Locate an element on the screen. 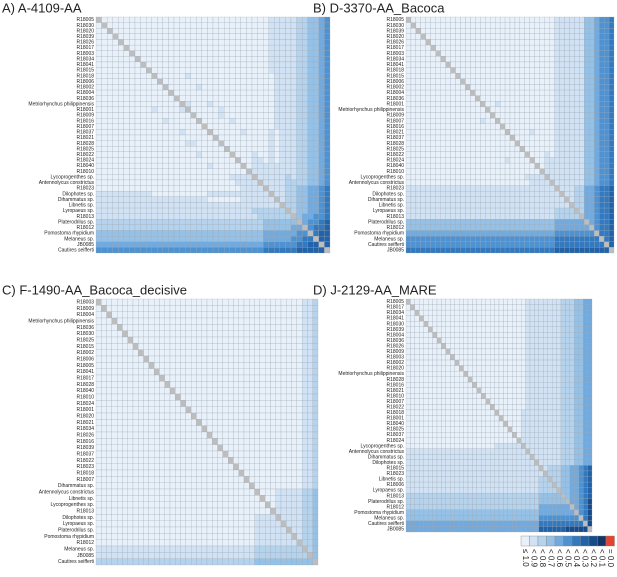 The image size is (617, 577). row-label: R18022 is located at coordinates (85, 461).